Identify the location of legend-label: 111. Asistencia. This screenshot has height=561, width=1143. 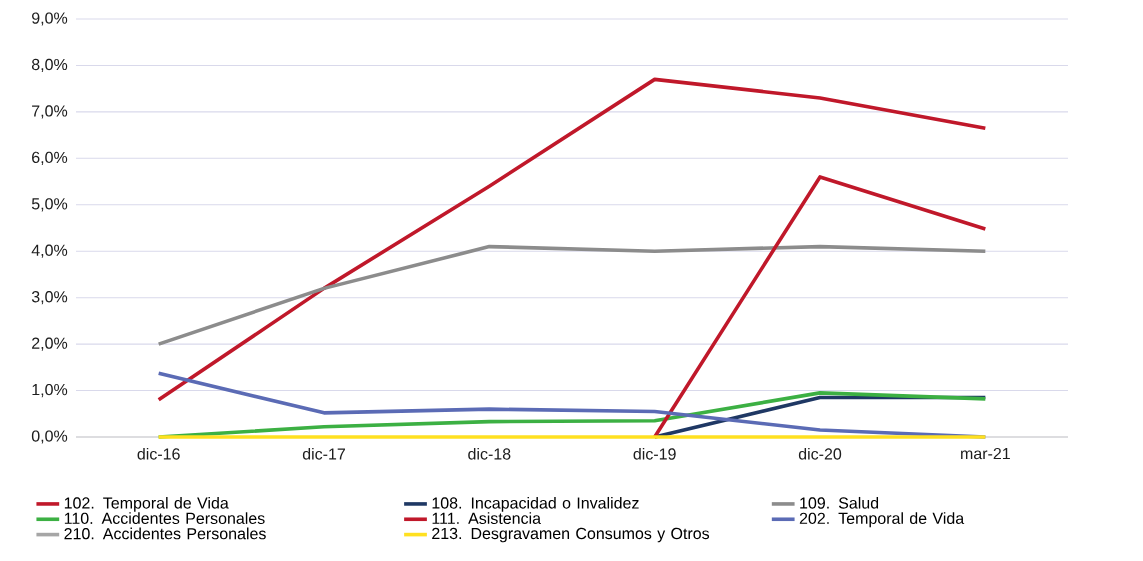
(487, 518).